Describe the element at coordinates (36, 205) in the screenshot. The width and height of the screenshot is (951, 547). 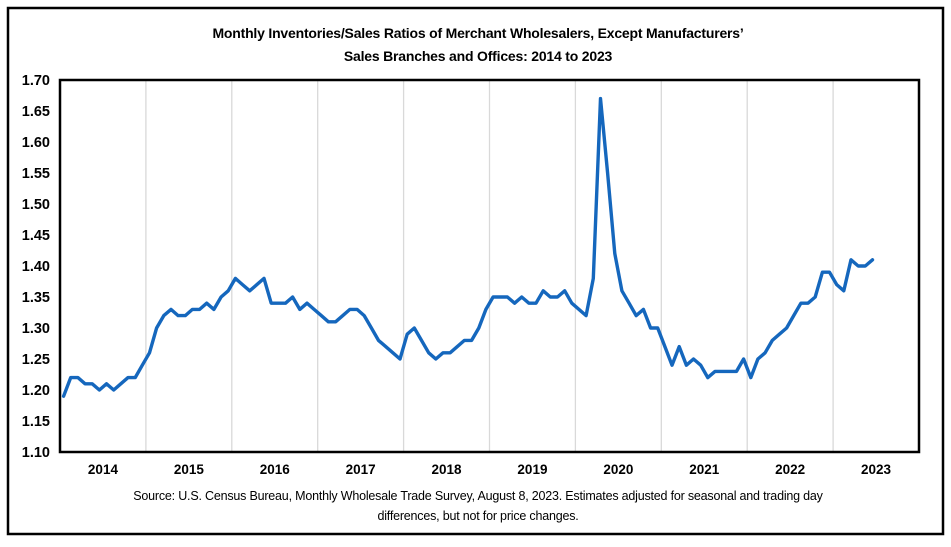
I see `y-tick-label-1.50: 1.50` at that location.